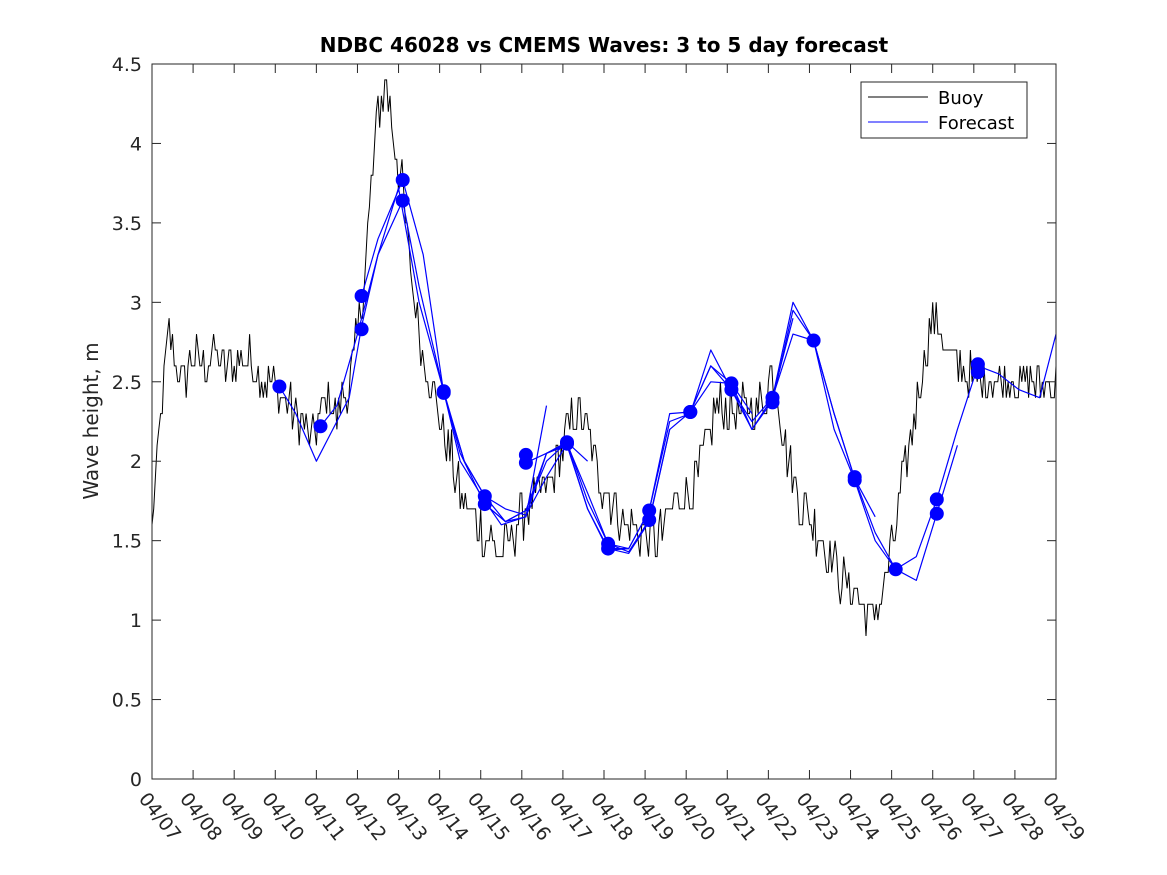 Image resolution: width=1167 pixels, height=875 pixels. Describe the element at coordinates (136, 462) in the screenshot. I see `y-tick-label: 2` at that location.